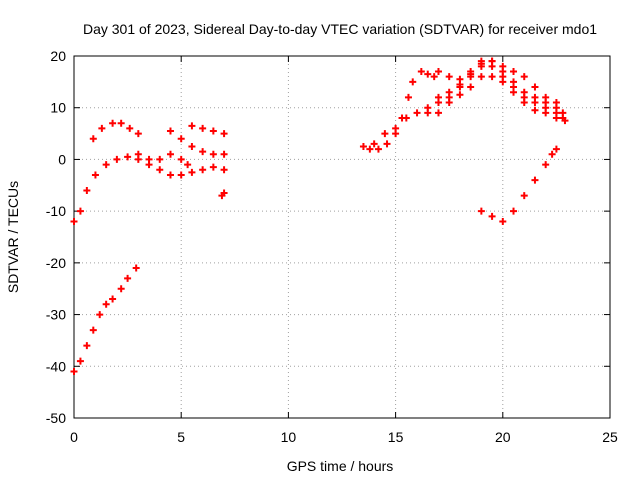  I want to click on x-tick-label: 20, so click(503, 437).